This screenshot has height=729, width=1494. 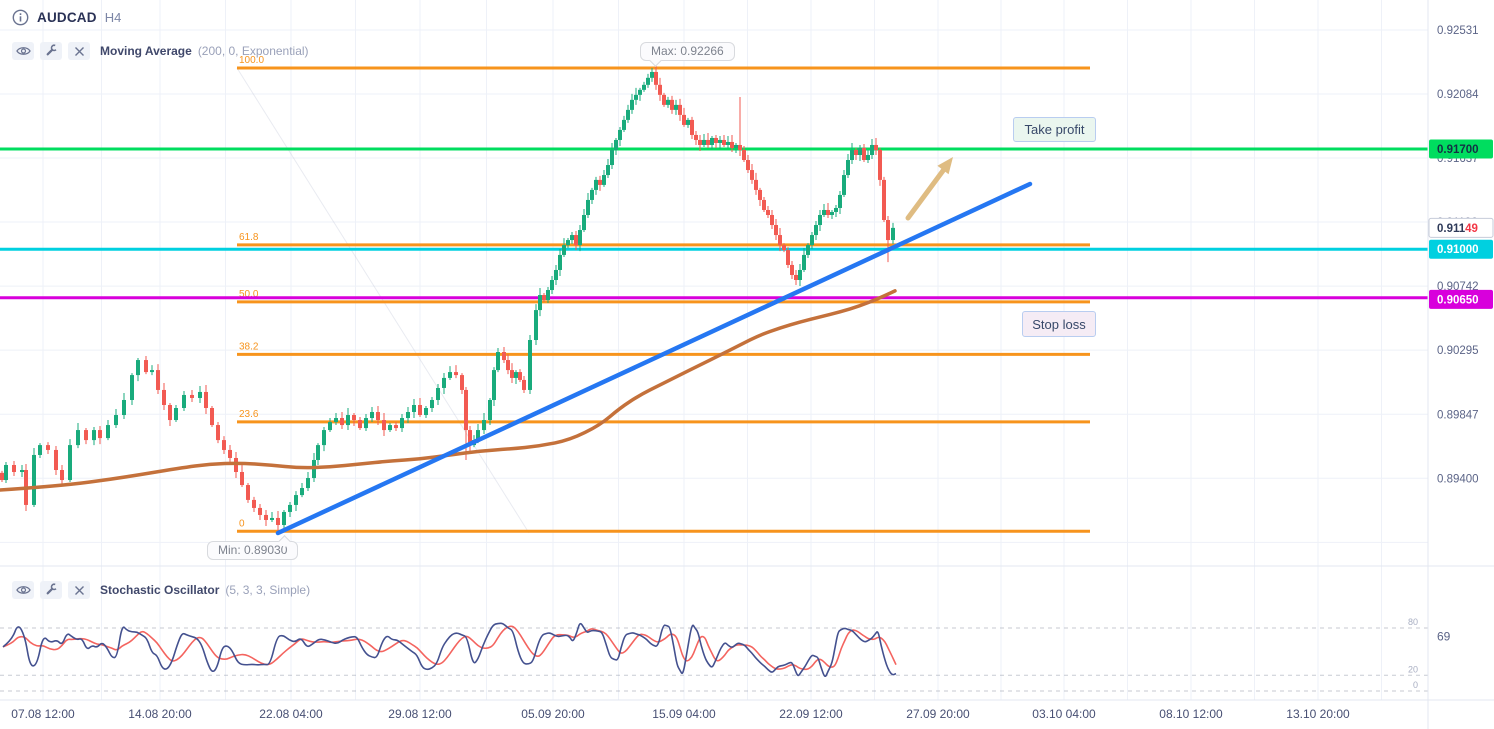 What do you see at coordinates (684, 714) in the screenshot?
I see `time-tick-15-09-04-00: 15.09 04:00` at bounding box center [684, 714].